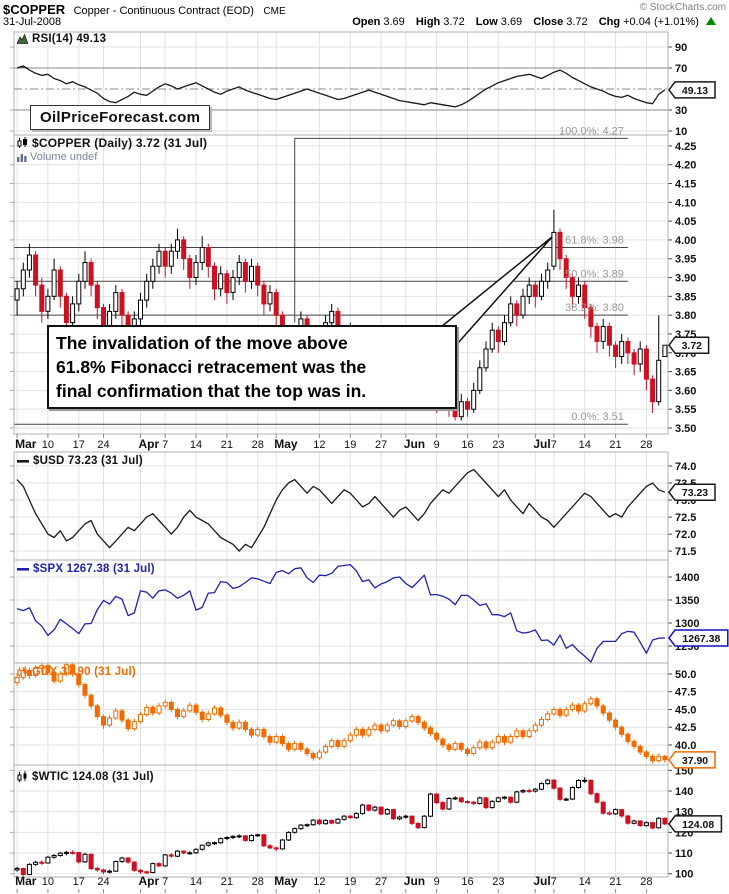 The image size is (729, 894). What do you see at coordinates (498, 882) in the screenshot?
I see `x-axis-day: 23` at bounding box center [498, 882].